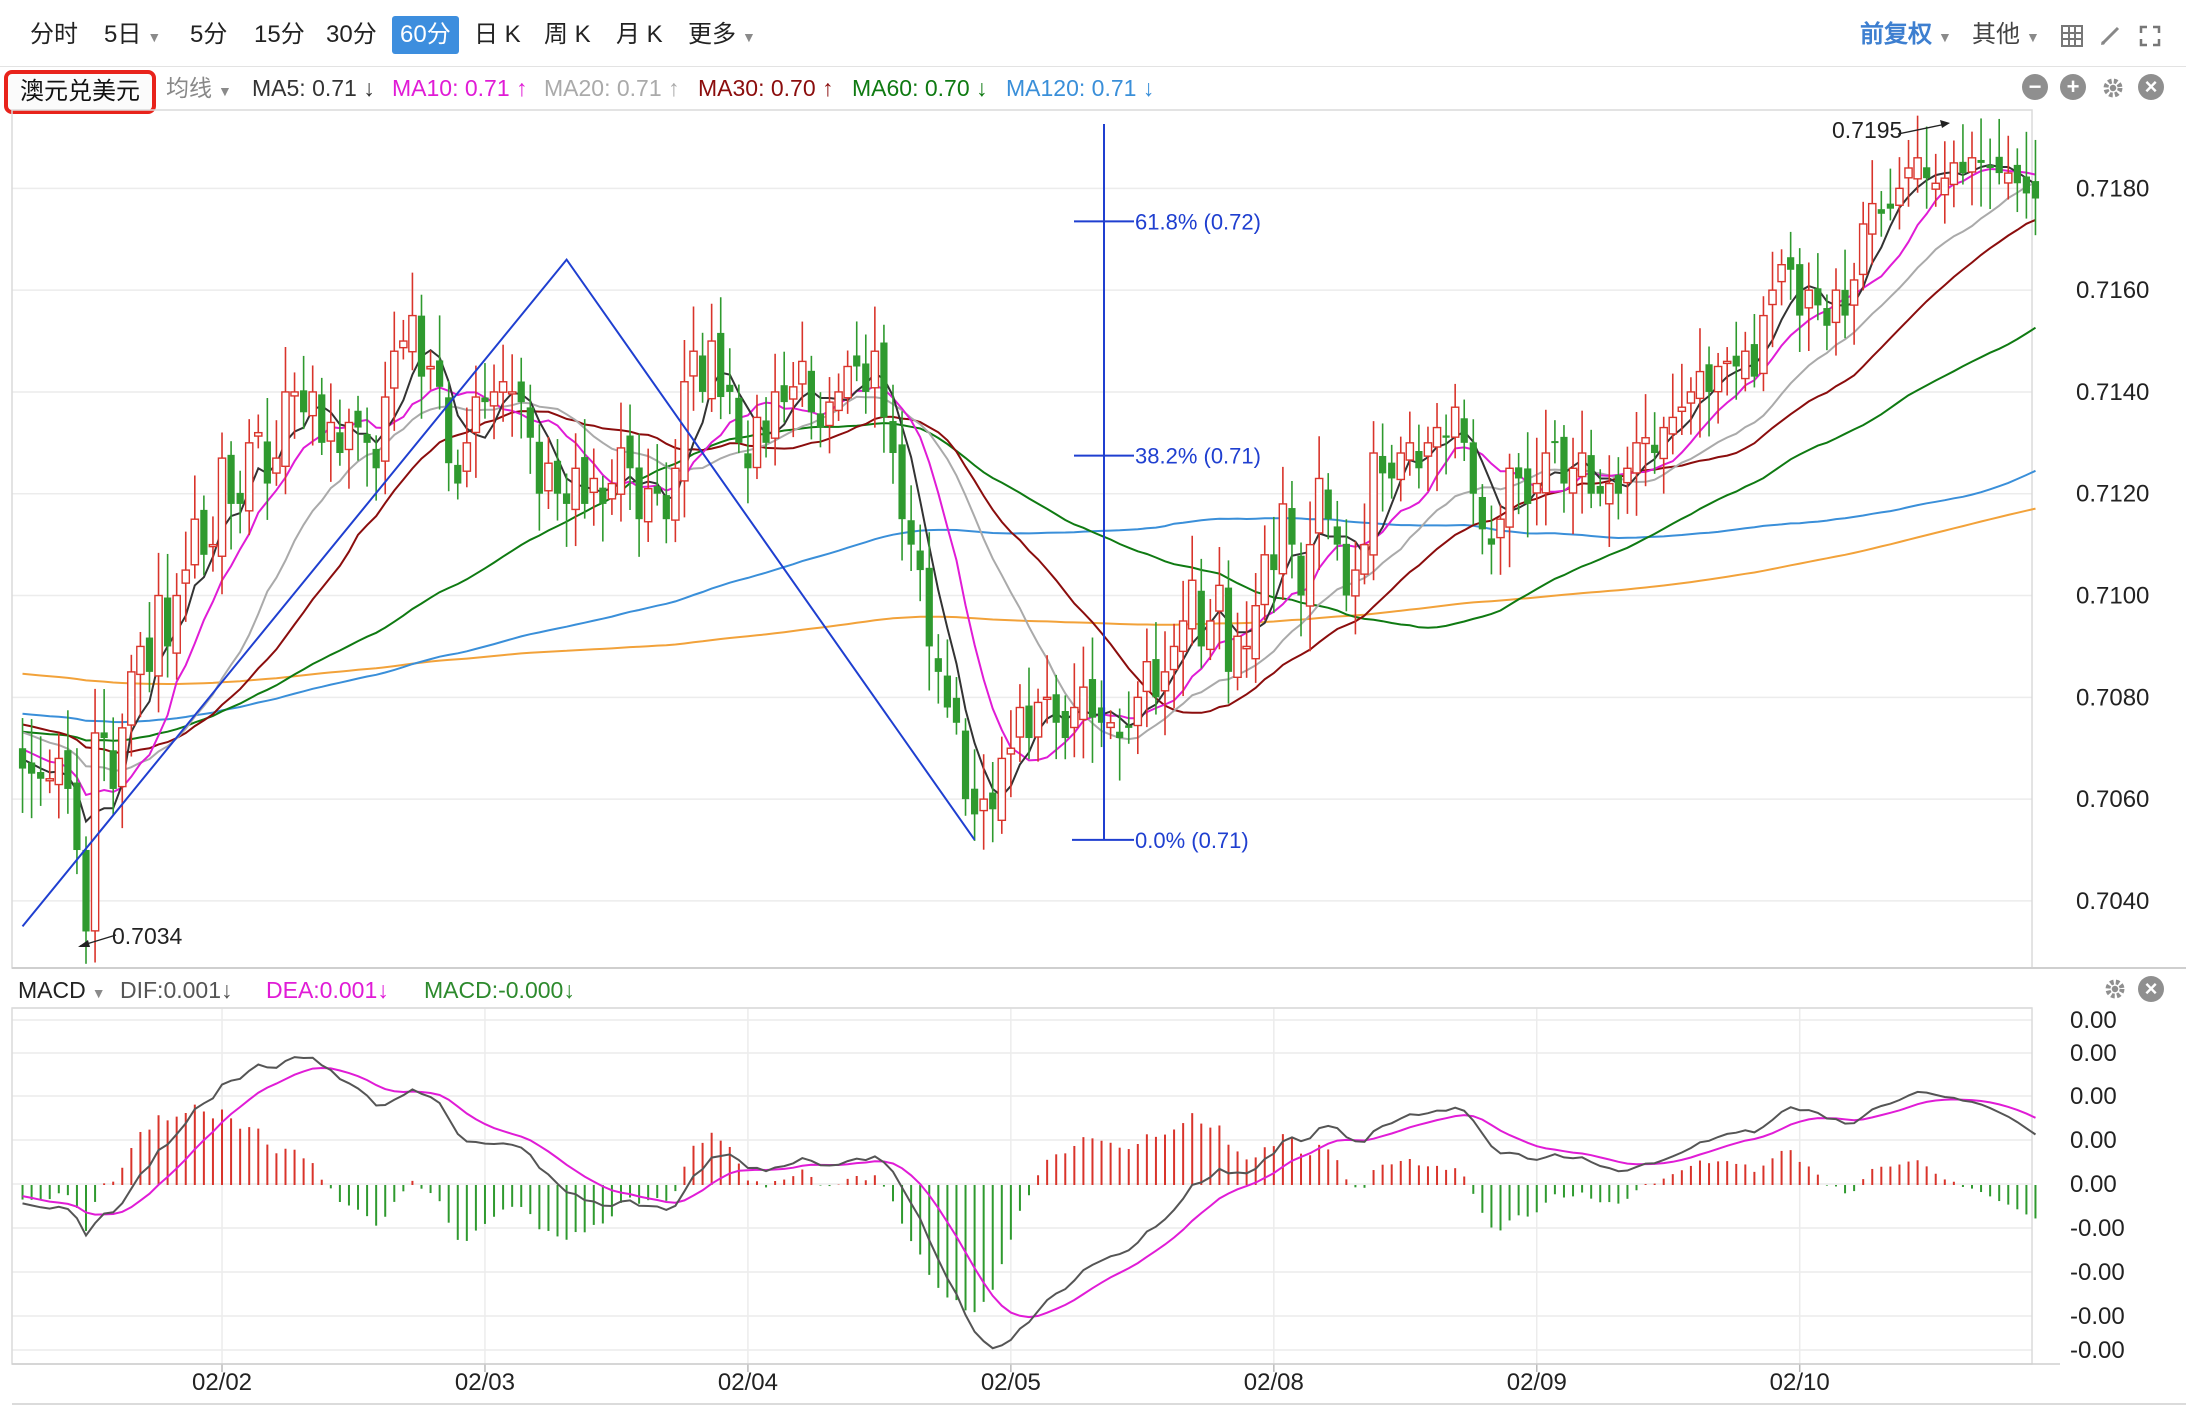 This screenshot has height=1410, width=2186. Describe the element at coordinates (2151, 87) in the screenshot. I see `close-pane-icon: ×` at that location.